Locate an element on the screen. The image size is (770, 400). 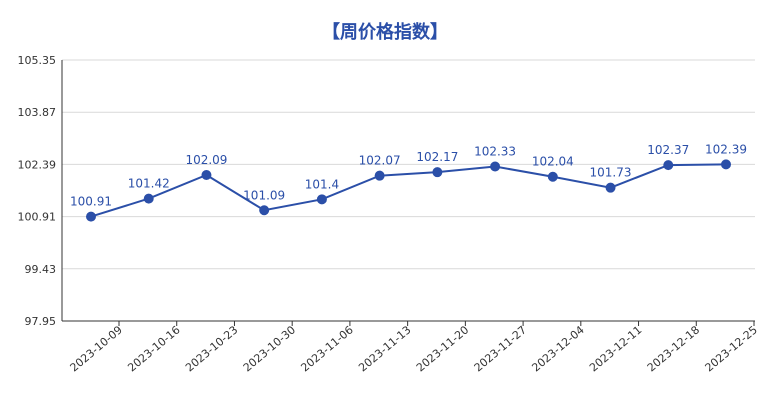
chart-title: 【周价格指数】 is located at coordinates (385, 32).